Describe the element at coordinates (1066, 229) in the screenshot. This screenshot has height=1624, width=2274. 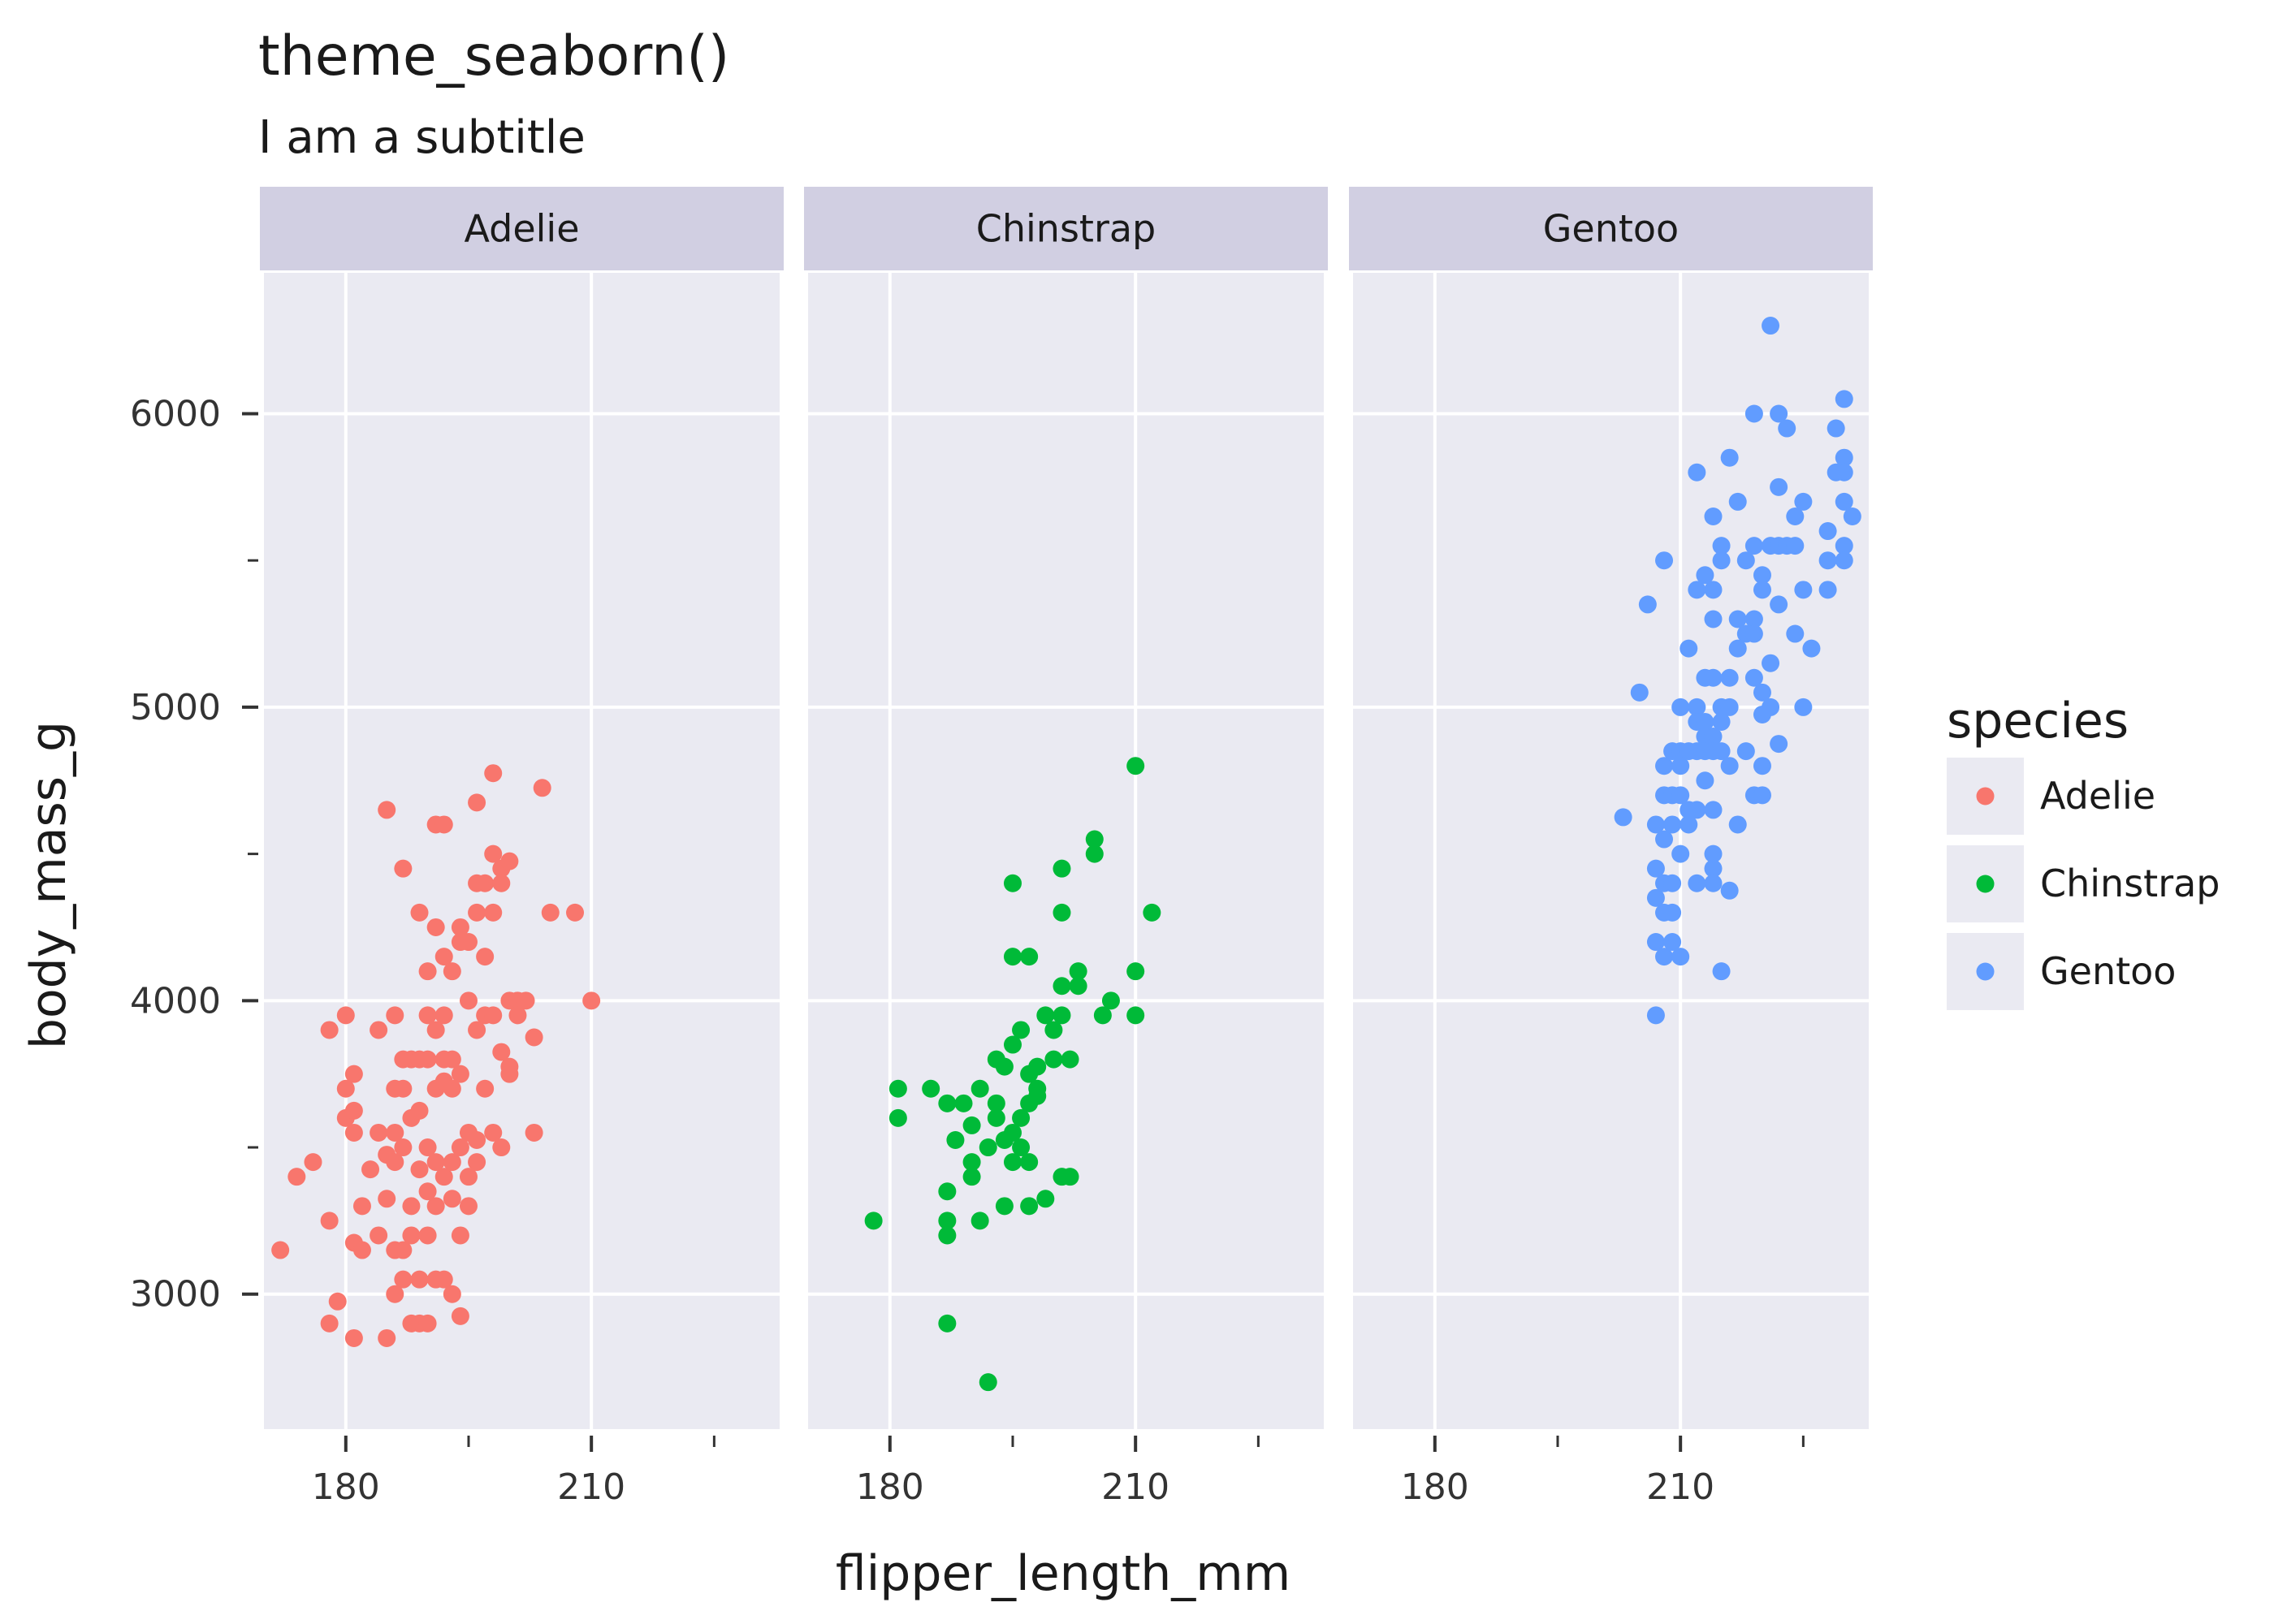
I see `strip-label-chinstrap: Chinstrap` at that location.